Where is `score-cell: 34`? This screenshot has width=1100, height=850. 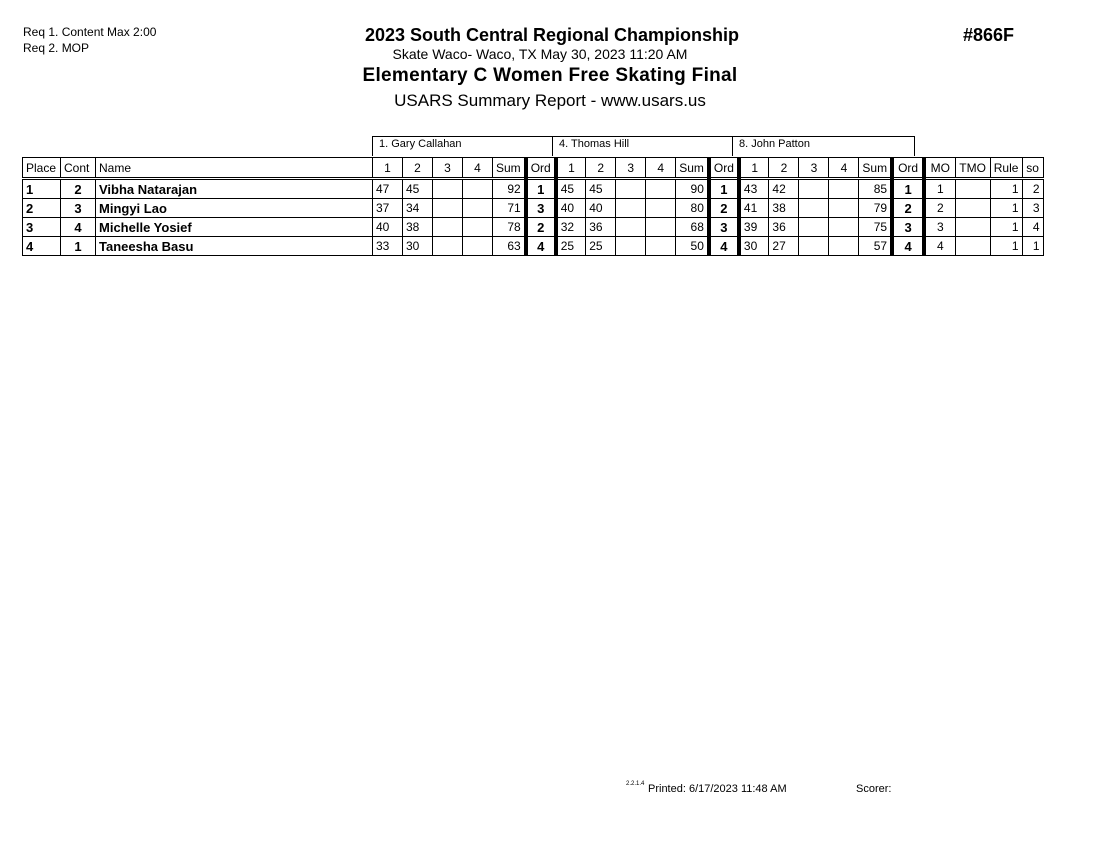 score-cell: 34 is located at coordinates (417, 208).